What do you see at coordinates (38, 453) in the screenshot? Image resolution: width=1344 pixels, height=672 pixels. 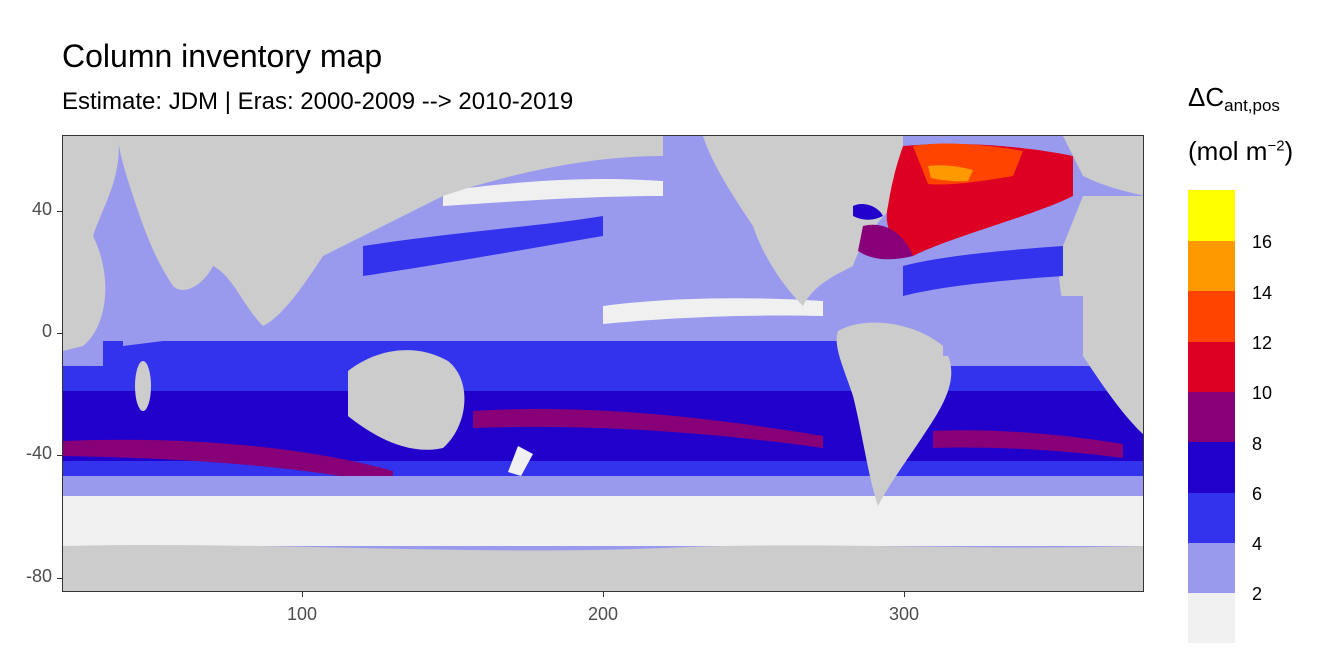 I see `y-tick-label: -40` at bounding box center [38, 453].